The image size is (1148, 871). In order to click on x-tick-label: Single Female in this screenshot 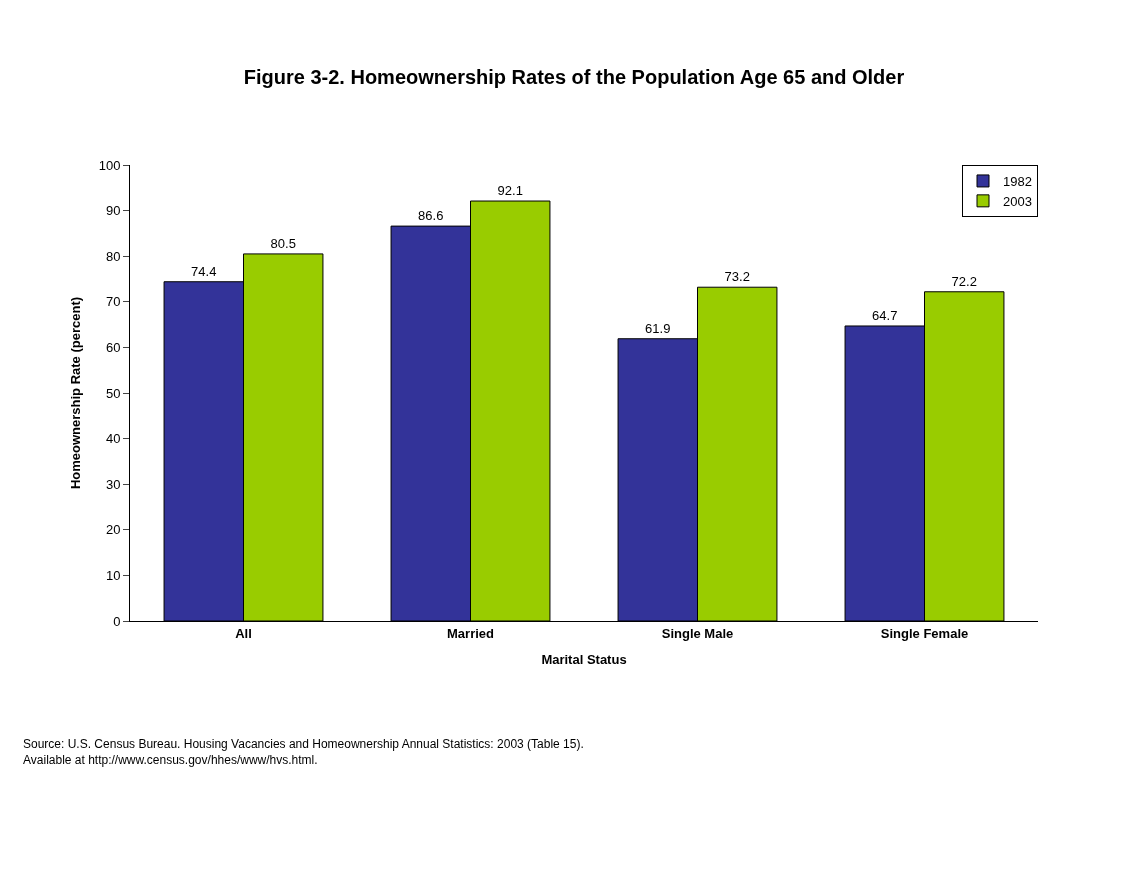, I will do `click(924, 633)`.